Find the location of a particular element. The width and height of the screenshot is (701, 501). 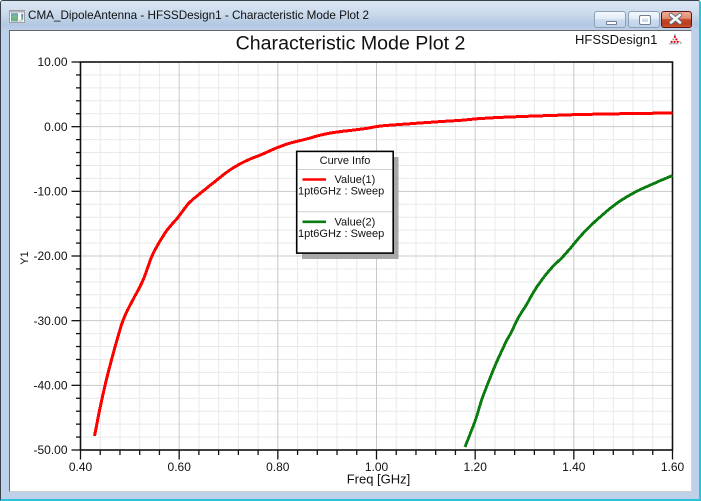

svg-text: -10.00 is located at coordinates (50, 192).